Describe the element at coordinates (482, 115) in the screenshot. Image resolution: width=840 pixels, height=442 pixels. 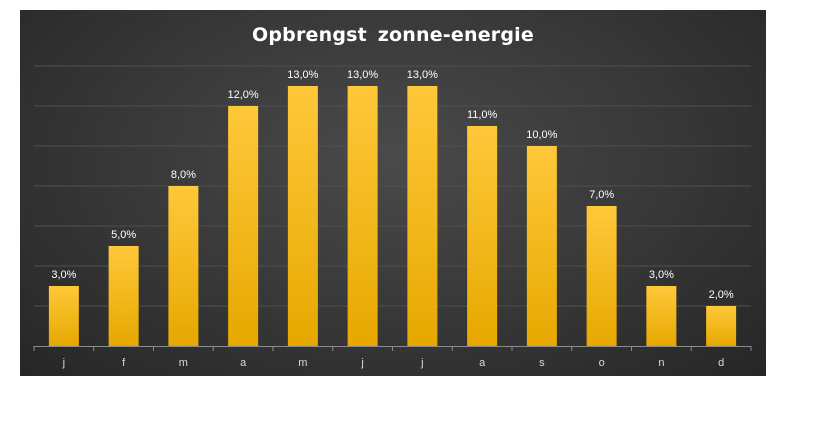
I see `data-label: 11,0%` at that location.